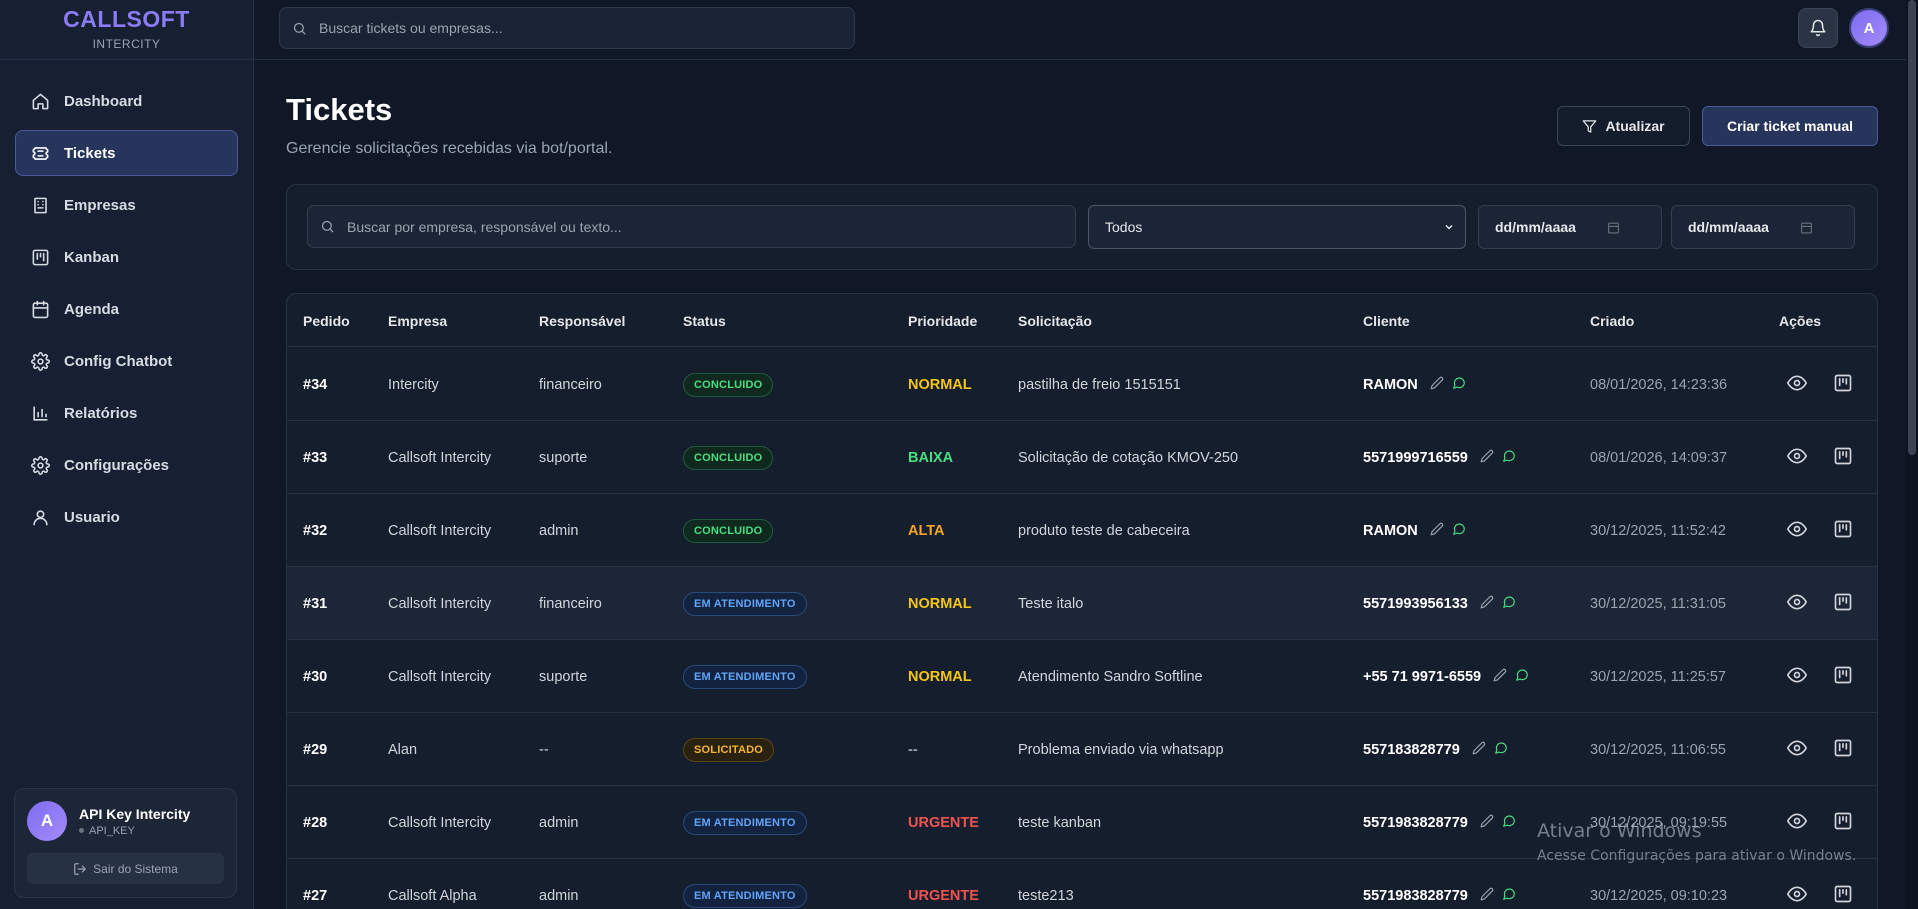  What do you see at coordinates (1912, 227) in the screenshot?
I see `scrollbar-thumb` at bounding box center [1912, 227].